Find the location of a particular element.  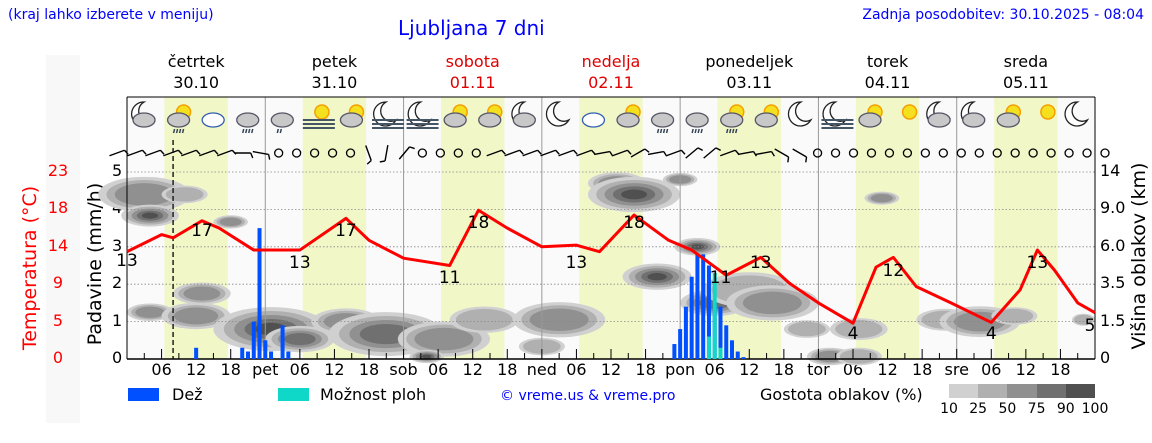

x-tick-label: 18 is located at coordinates (645, 369).